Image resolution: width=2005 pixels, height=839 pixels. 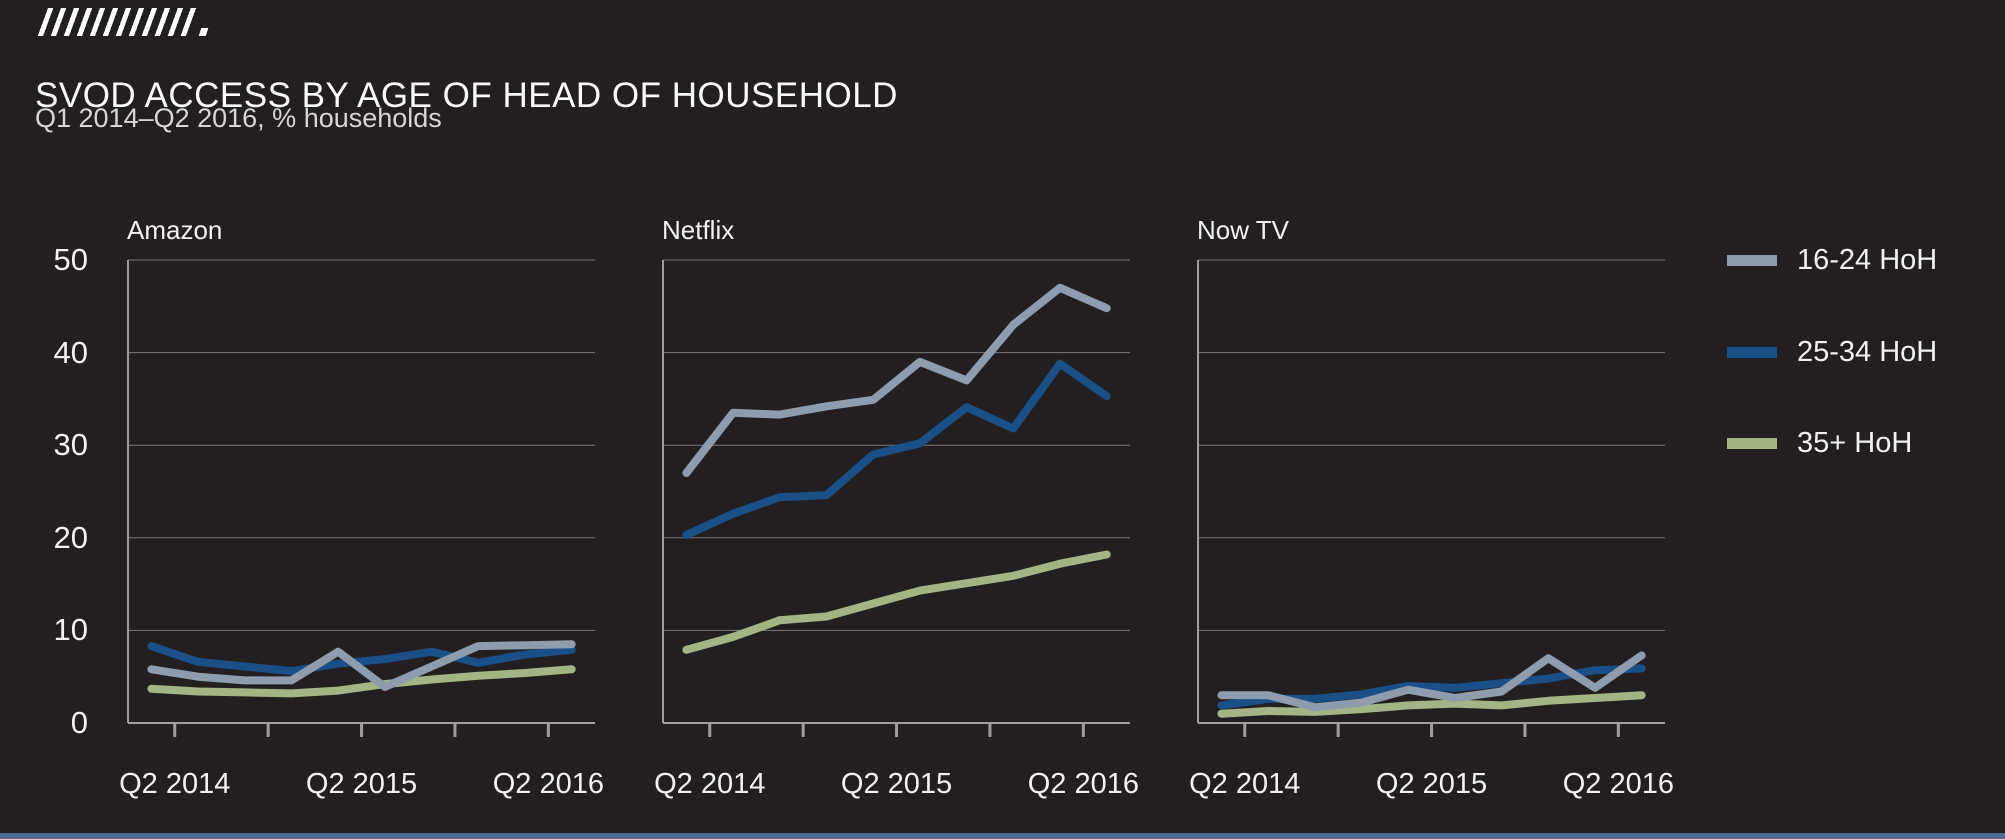 What do you see at coordinates (1243, 230) in the screenshot?
I see `panel-title-nowtv: Now TV` at bounding box center [1243, 230].